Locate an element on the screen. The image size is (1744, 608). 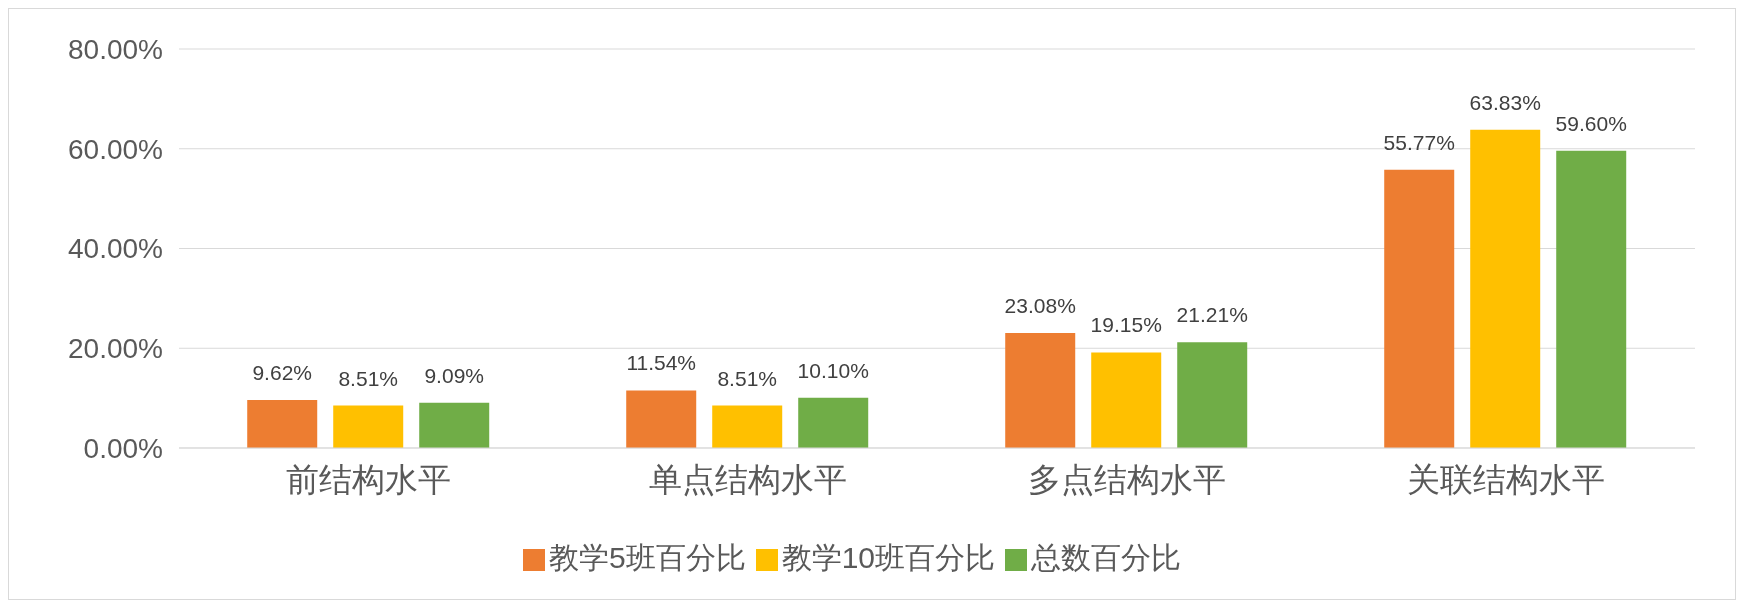
data-label: 9.09% is located at coordinates (454, 375).